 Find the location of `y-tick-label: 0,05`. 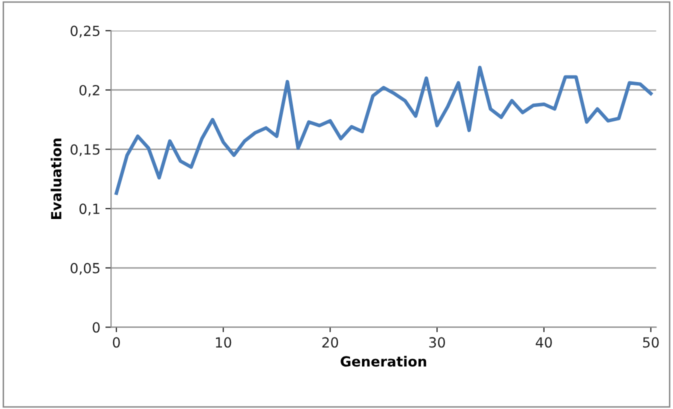

y-tick-label: 0,05 is located at coordinates (85, 268).